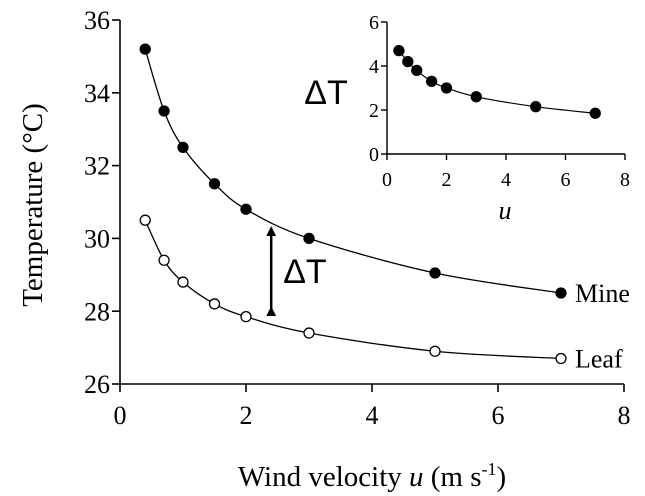 This screenshot has height=496, width=645. I want to click on inset-x-ticks: 0 2 4 6 8, so click(506, 172).